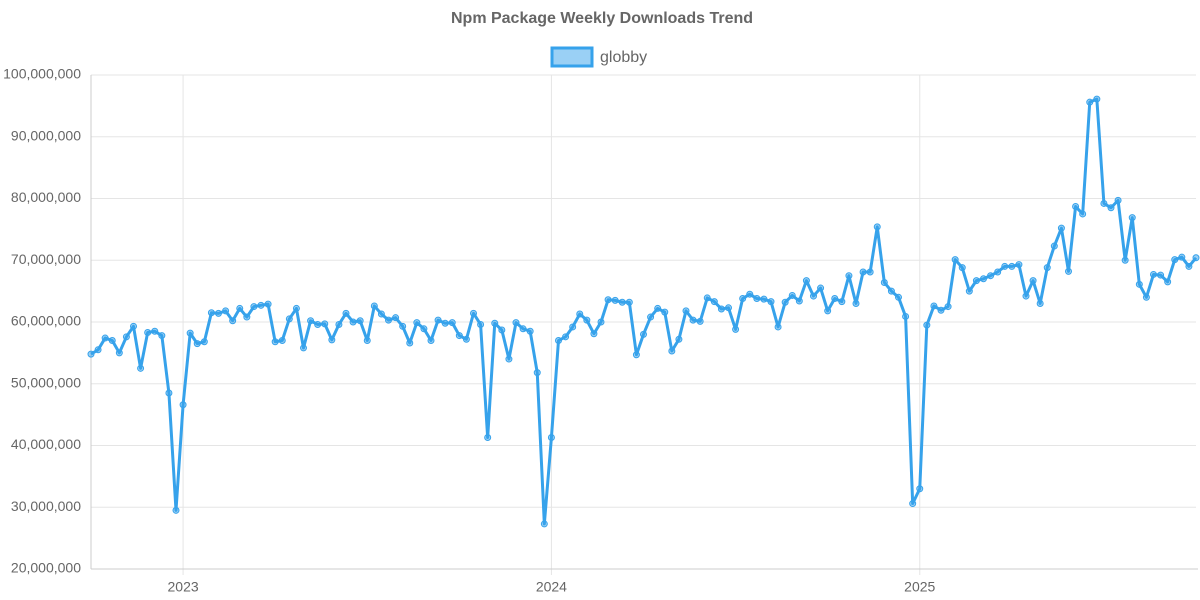 Image resolution: width=1200 pixels, height=600 pixels. What do you see at coordinates (46, 197) in the screenshot?
I see `y-tick-label: 80,000,000` at bounding box center [46, 197].